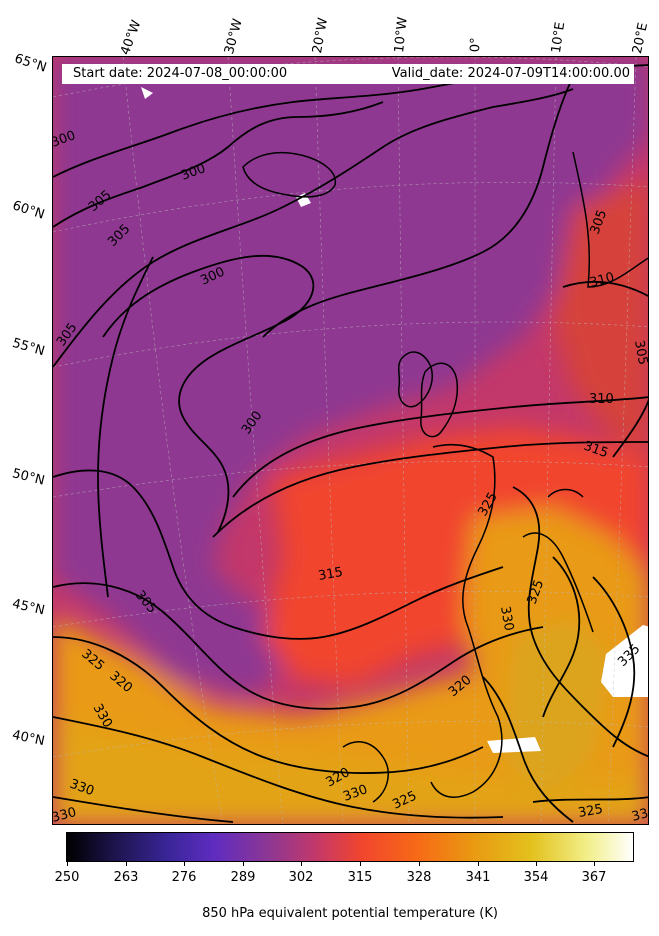 The image size is (659, 936). What do you see at coordinates (30, 63) in the screenshot?
I see `lat-label-65n: 65°N` at bounding box center [30, 63].